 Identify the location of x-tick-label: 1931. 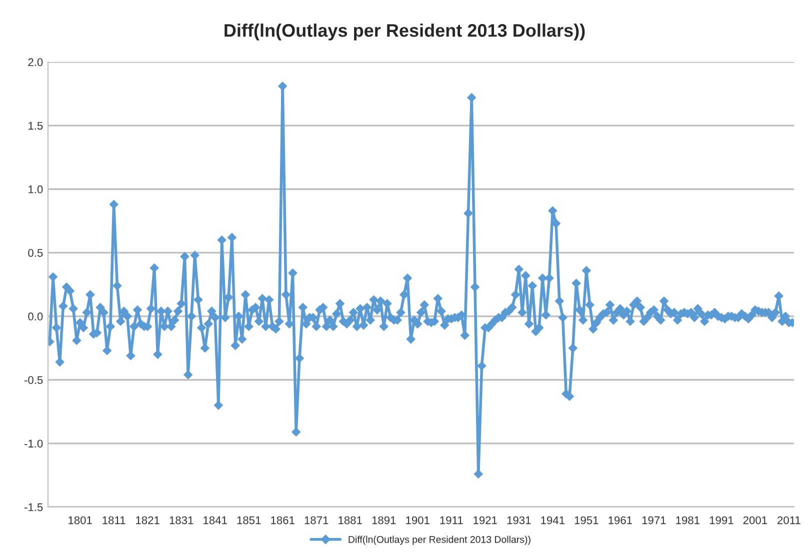
(519, 520).